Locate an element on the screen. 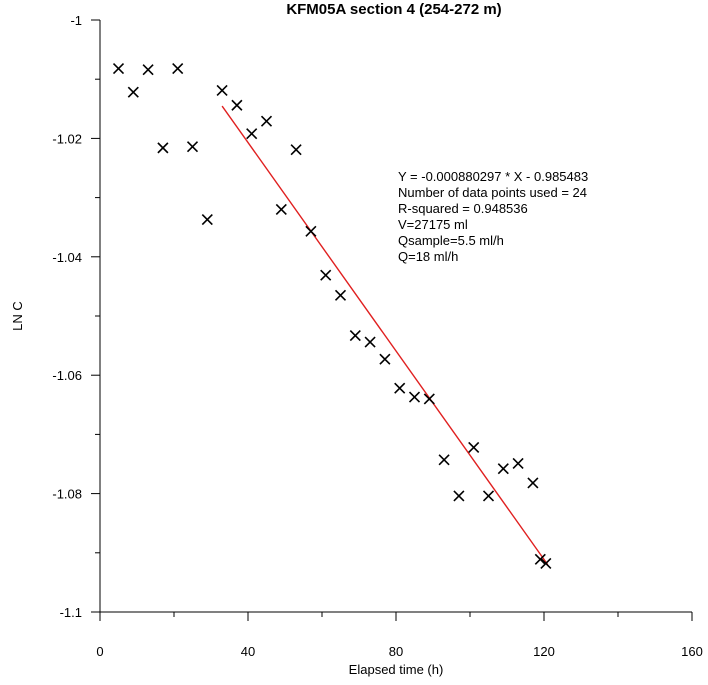 The height and width of the screenshot is (685, 708). x-axis-title: Elapsed time (h) is located at coordinates (396, 669).